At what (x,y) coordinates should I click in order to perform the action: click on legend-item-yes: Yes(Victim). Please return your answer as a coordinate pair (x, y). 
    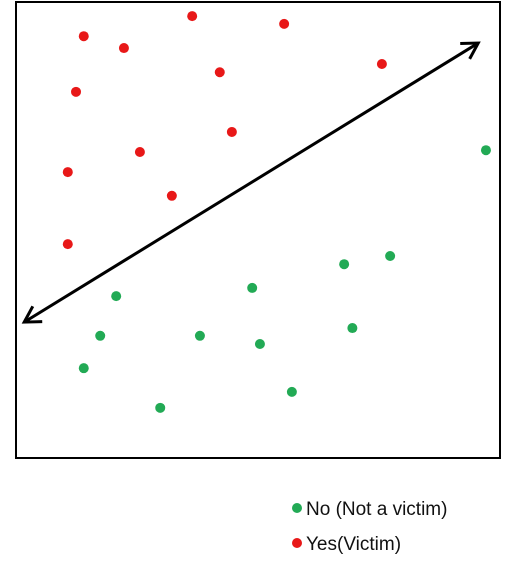
    Looking at the image, I should click on (346, 545).